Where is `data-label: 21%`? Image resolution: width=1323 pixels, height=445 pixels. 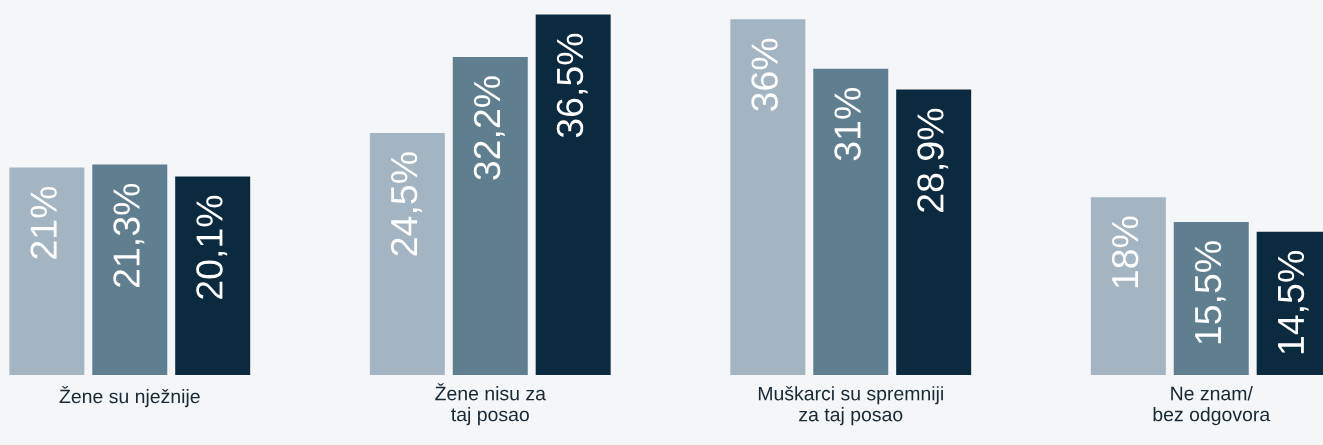
data-label: 21% is located at coordinates (43, 222).